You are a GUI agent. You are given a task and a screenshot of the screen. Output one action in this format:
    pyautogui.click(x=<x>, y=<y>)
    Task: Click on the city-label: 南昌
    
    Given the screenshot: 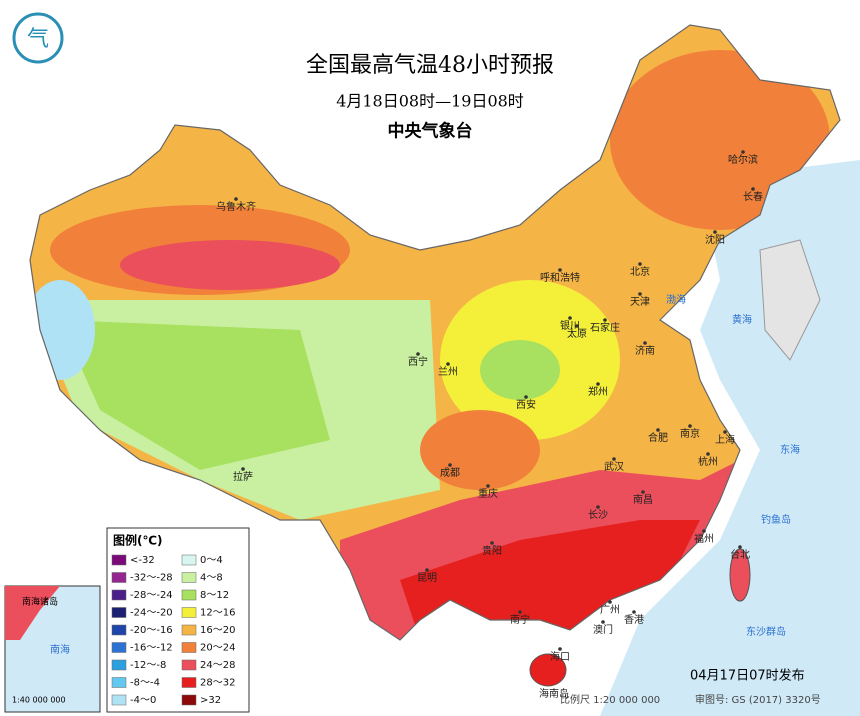 What is the action you would take?
    pyautogui.click(x=643, y=499)
    